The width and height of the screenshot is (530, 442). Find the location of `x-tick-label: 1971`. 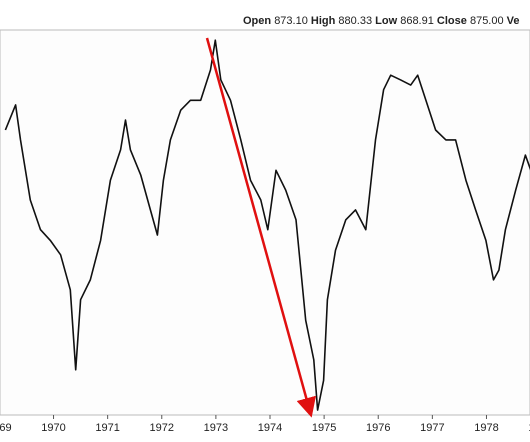

x-tick-label: 1971 is located at coordinates (107, 428).